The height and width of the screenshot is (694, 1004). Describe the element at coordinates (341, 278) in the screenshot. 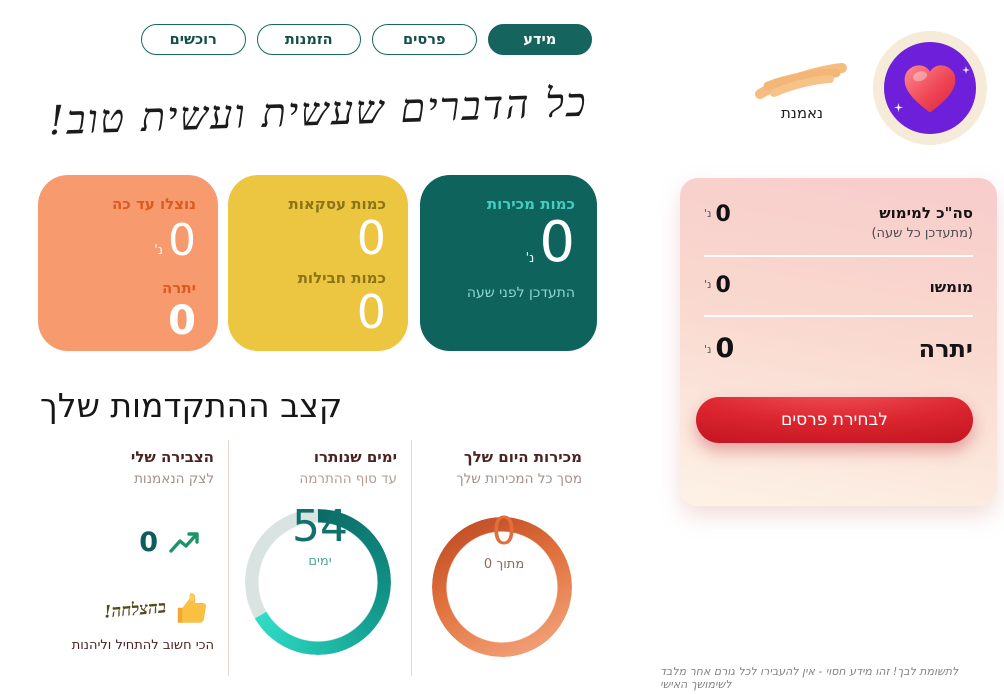

I see `card-title-packages: כמות חבילות` at that location.